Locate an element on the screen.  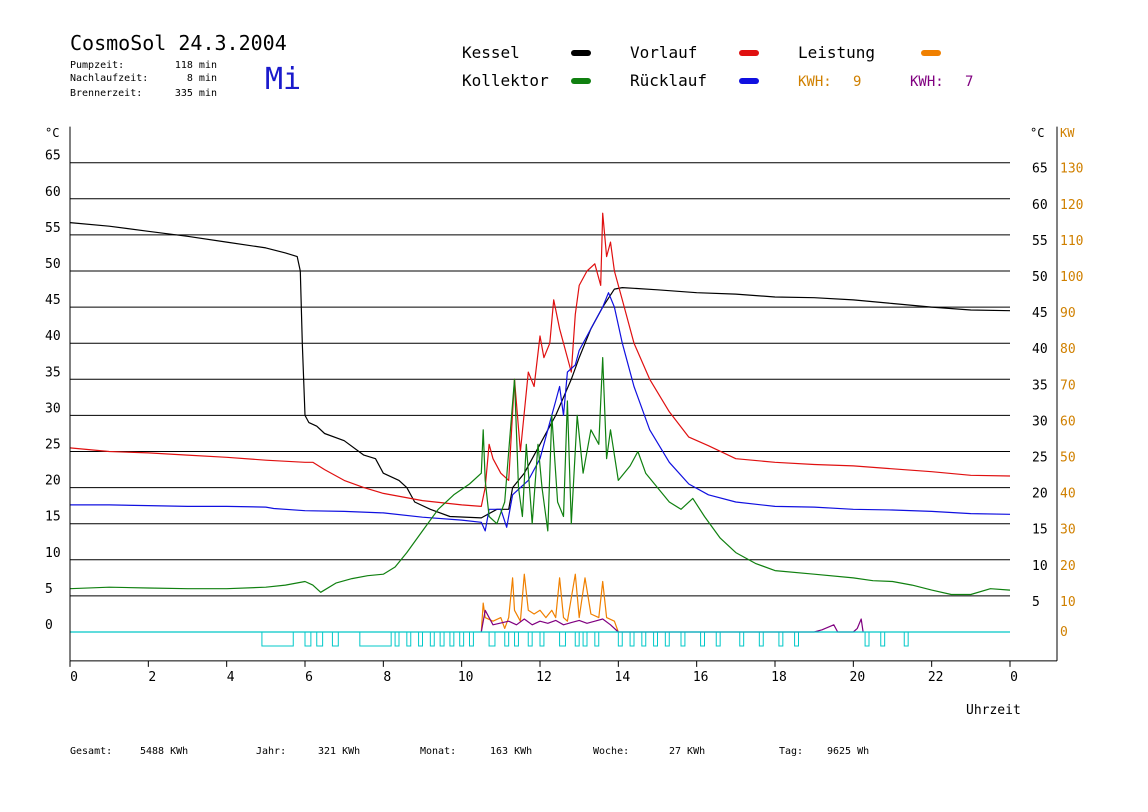
x-tick-label: 20 is located at coordinates (858, 677).